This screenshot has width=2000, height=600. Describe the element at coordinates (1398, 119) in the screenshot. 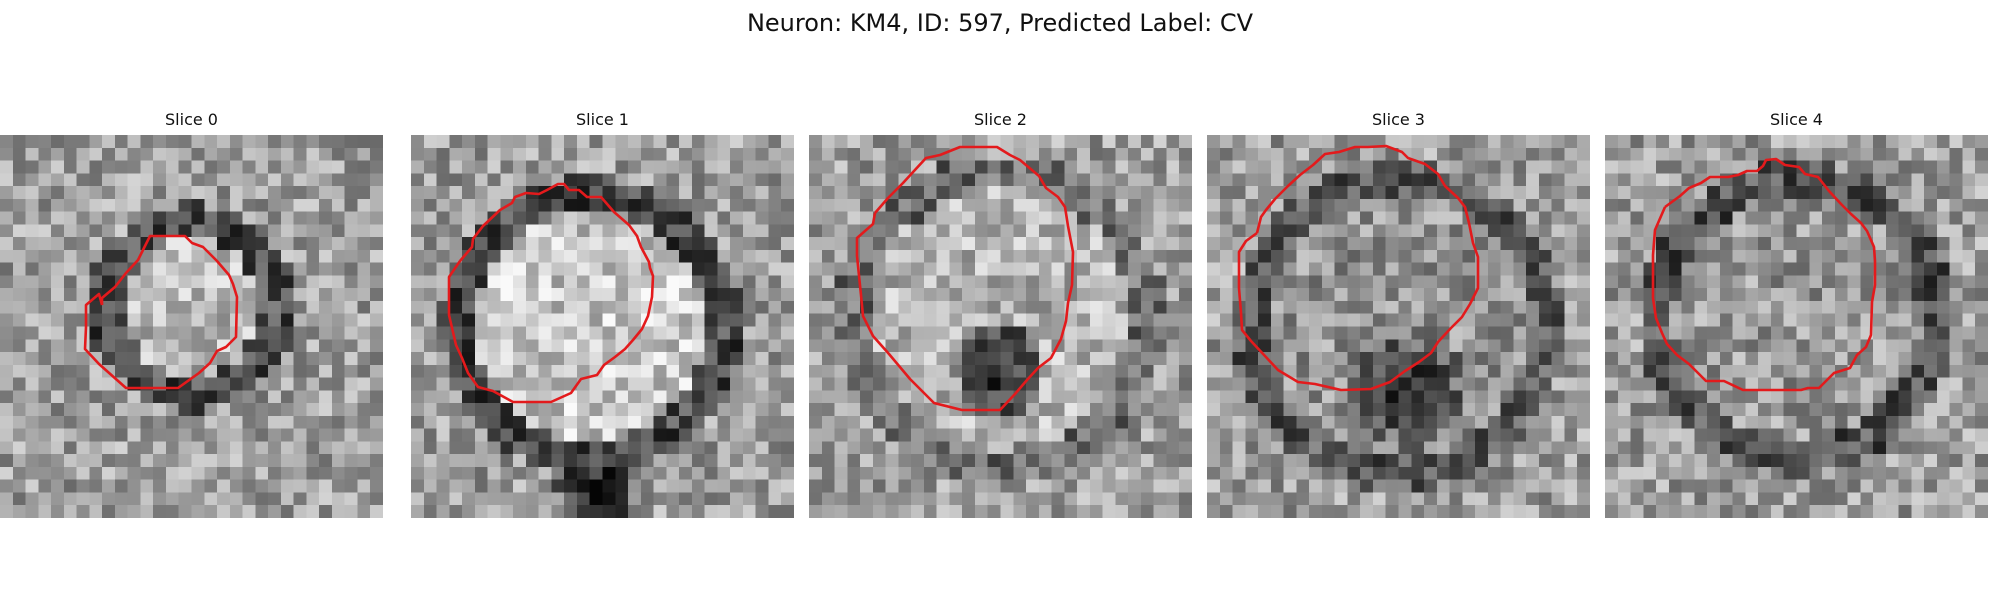

I see `slice-title-3: Slice 3` at that location.